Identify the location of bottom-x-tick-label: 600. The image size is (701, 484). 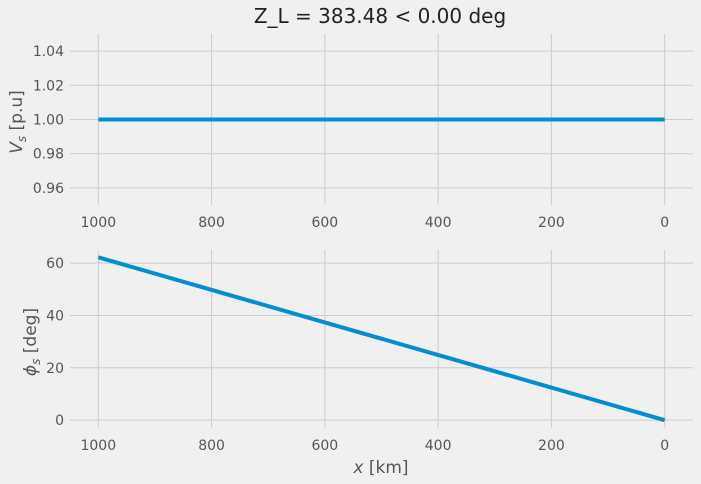
(324, 446).